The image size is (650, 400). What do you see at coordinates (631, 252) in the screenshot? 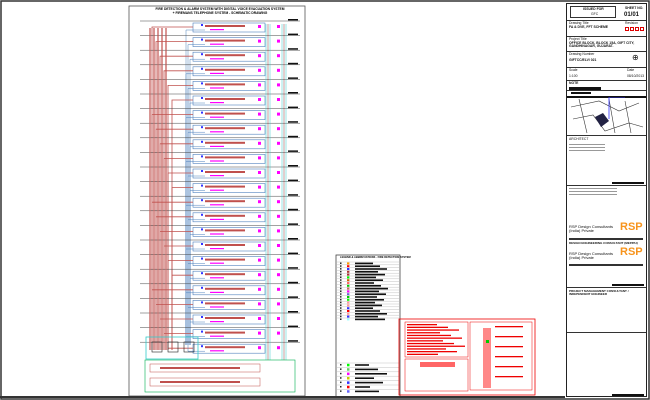
I see `consultant-logo-2: RSP` at bounding box center [631, 252].